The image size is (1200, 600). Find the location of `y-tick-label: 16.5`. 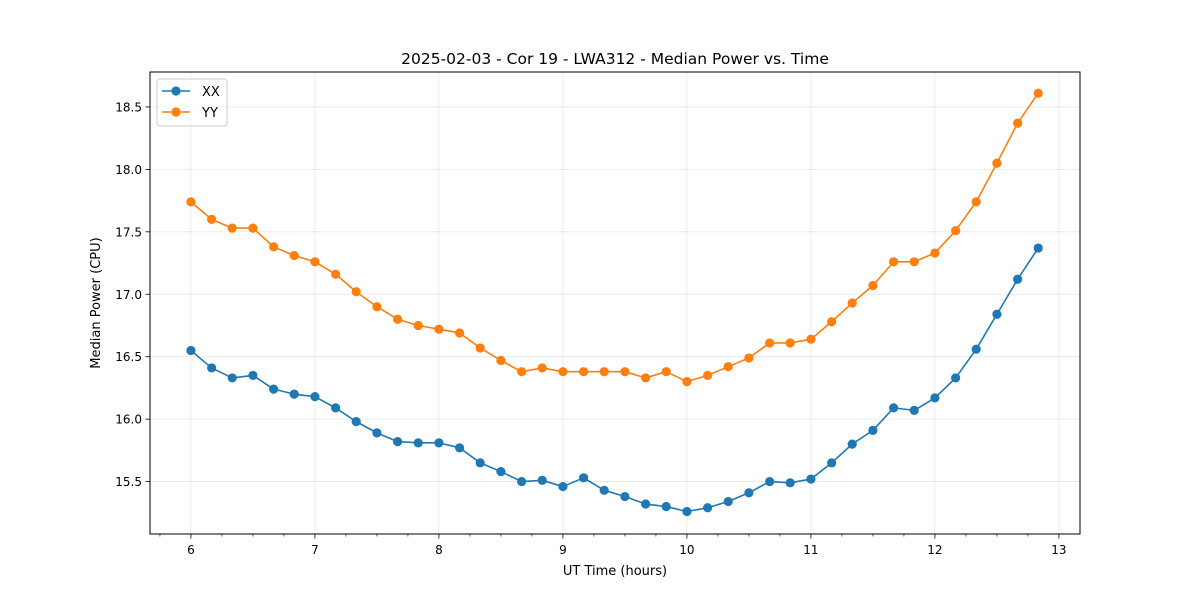

y-tick-label: 16.5 is located at coordinates (128, 357).